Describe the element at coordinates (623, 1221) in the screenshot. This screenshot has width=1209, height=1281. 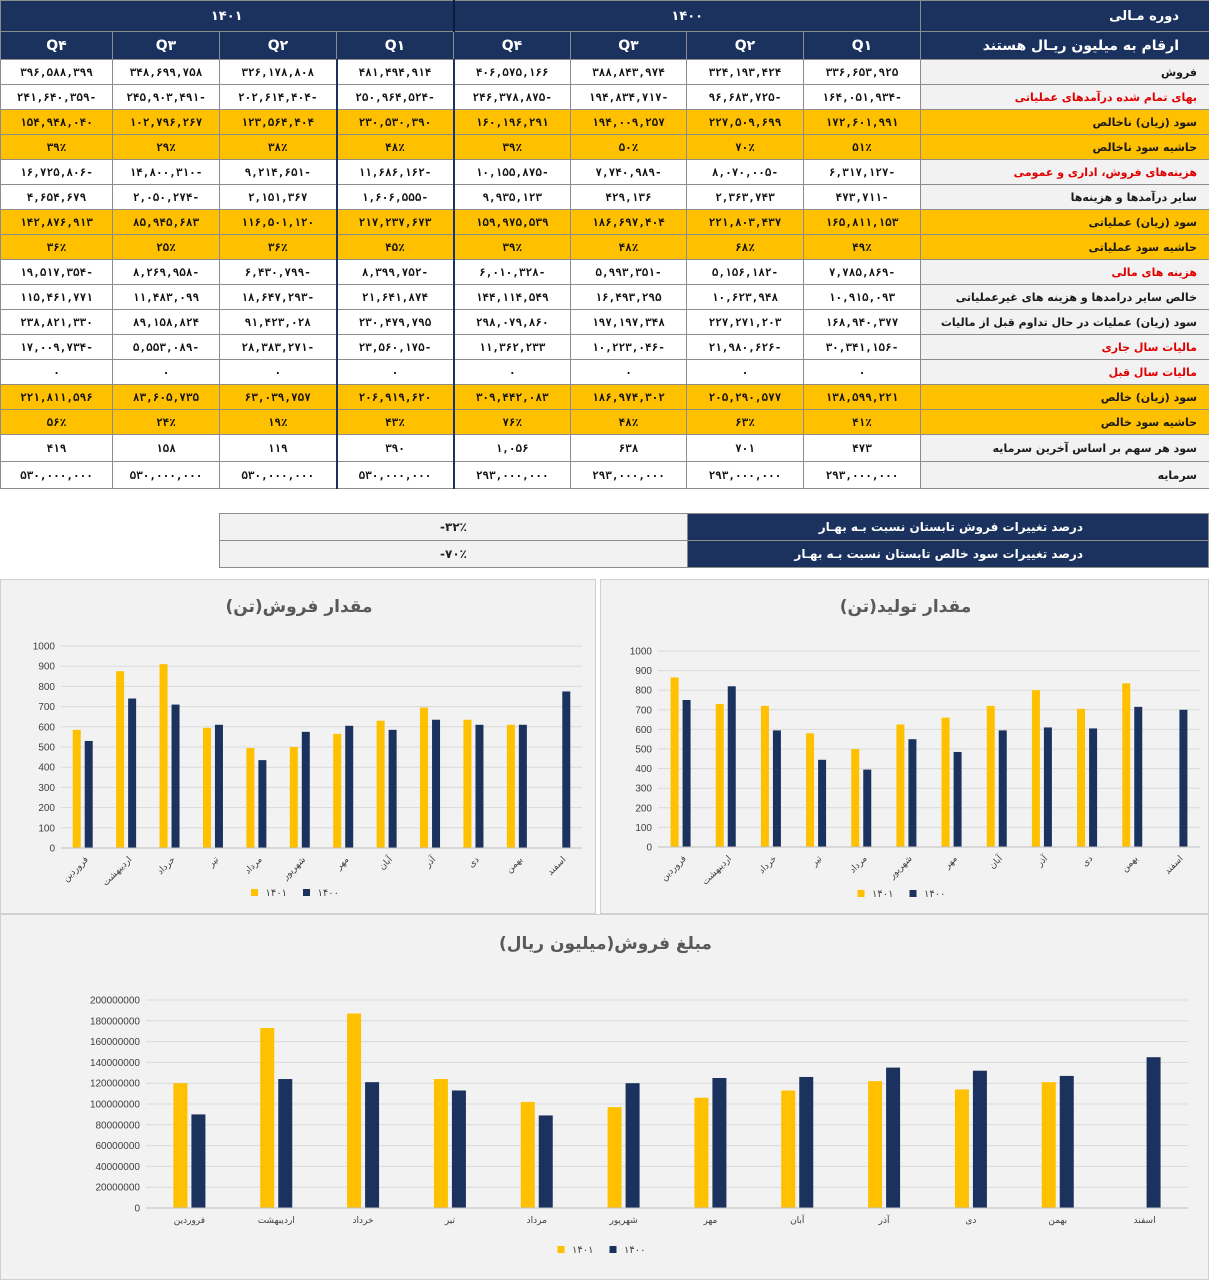
I see `x-tick-label: شهریور` at that location.